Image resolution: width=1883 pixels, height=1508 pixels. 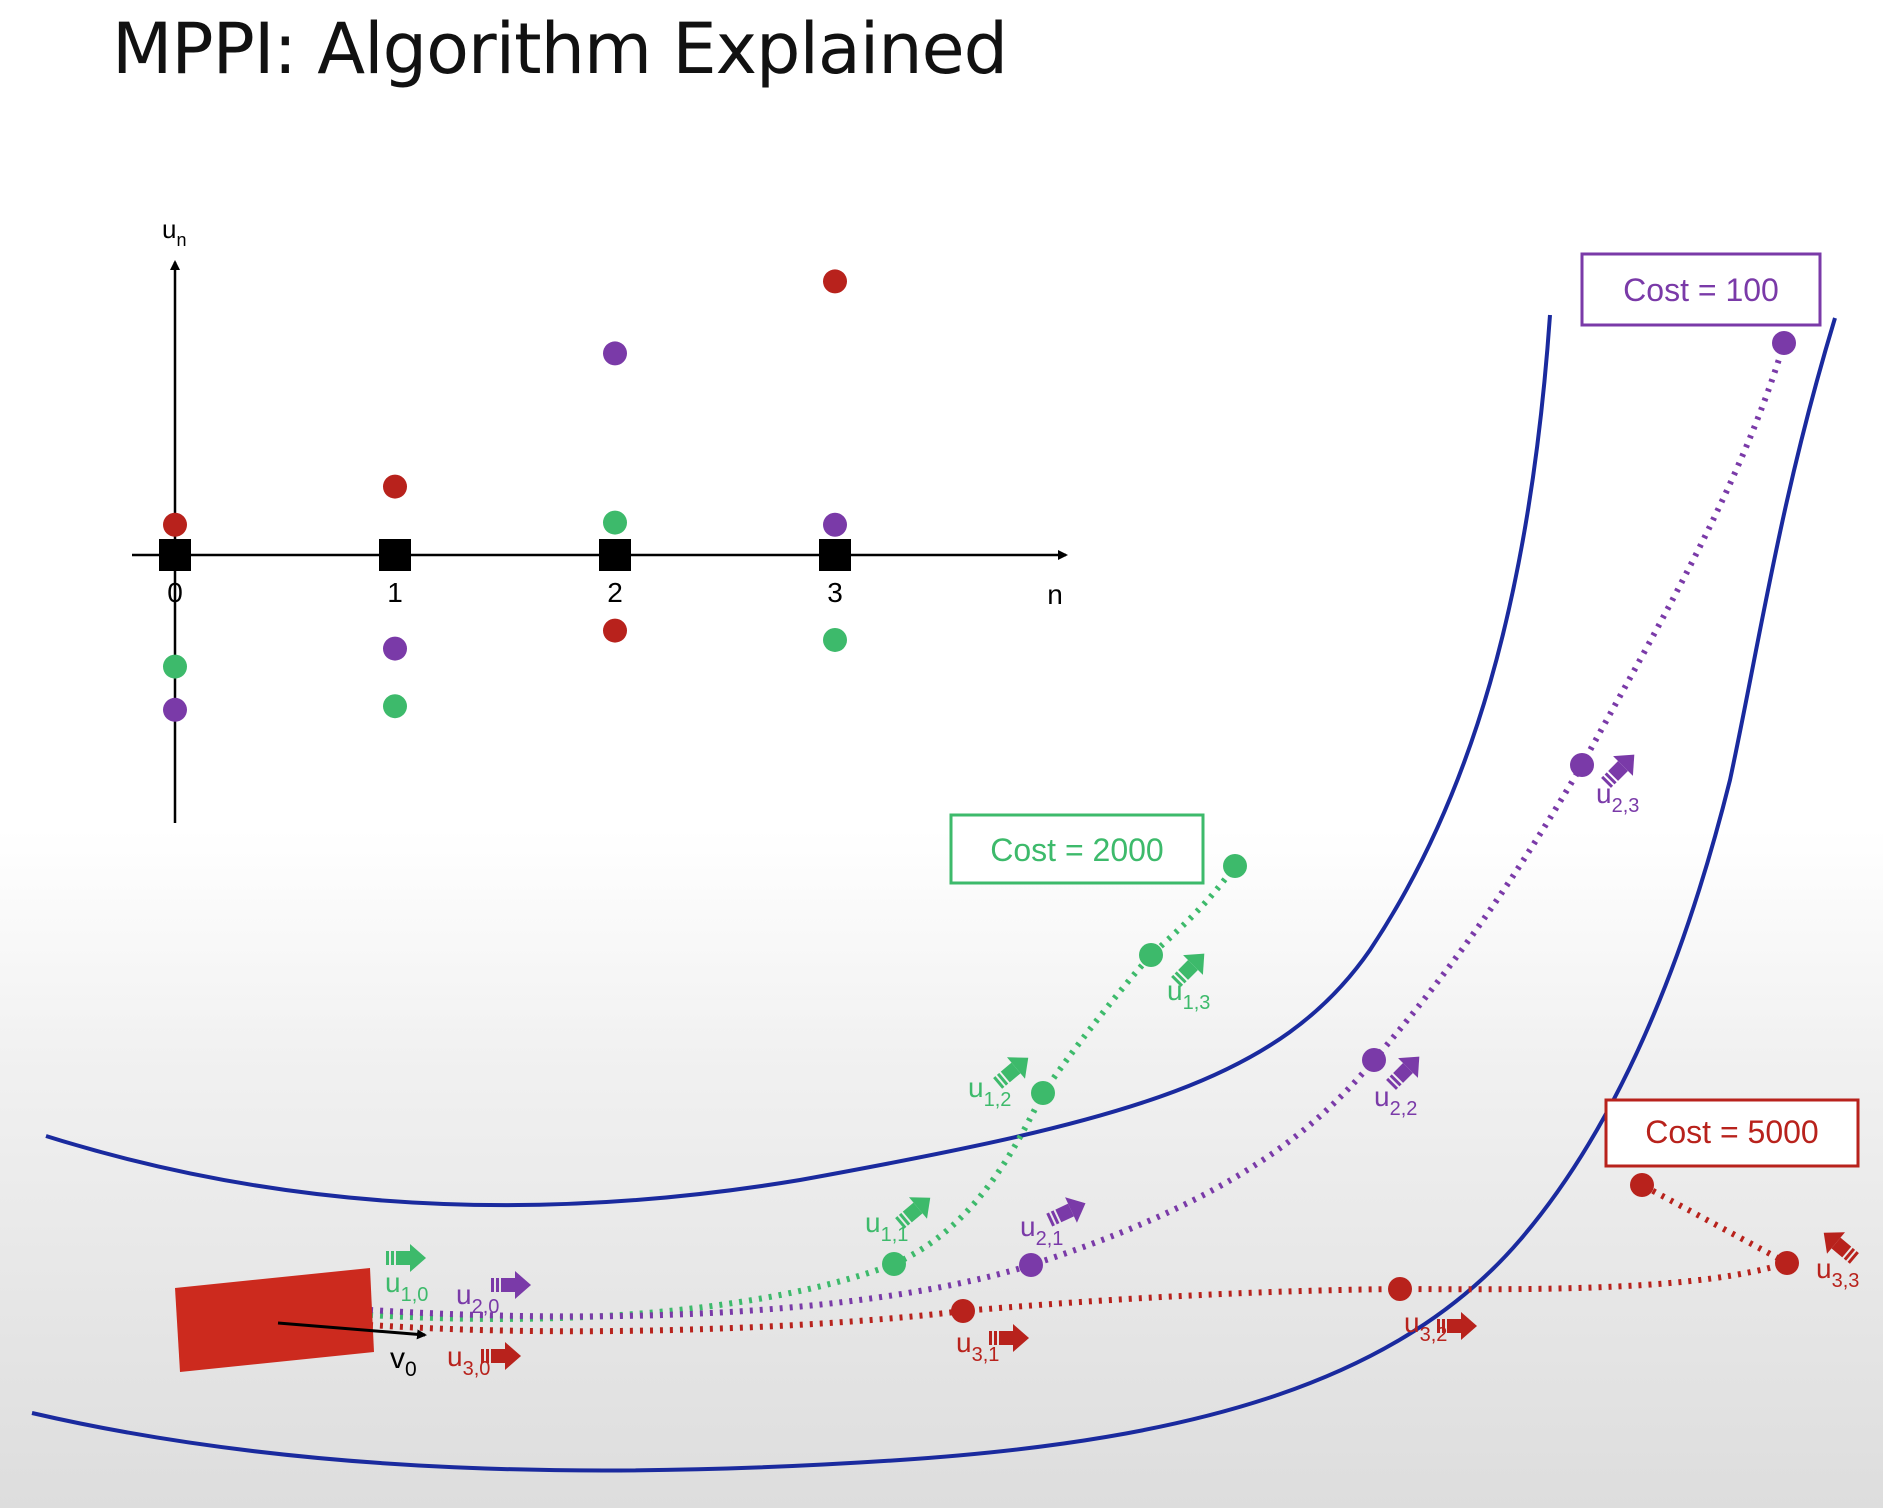 What do you see at coordinates (615, 592) in the screenshot?
I see `plot-tick-label: 2` at bounding box center [615, 592].